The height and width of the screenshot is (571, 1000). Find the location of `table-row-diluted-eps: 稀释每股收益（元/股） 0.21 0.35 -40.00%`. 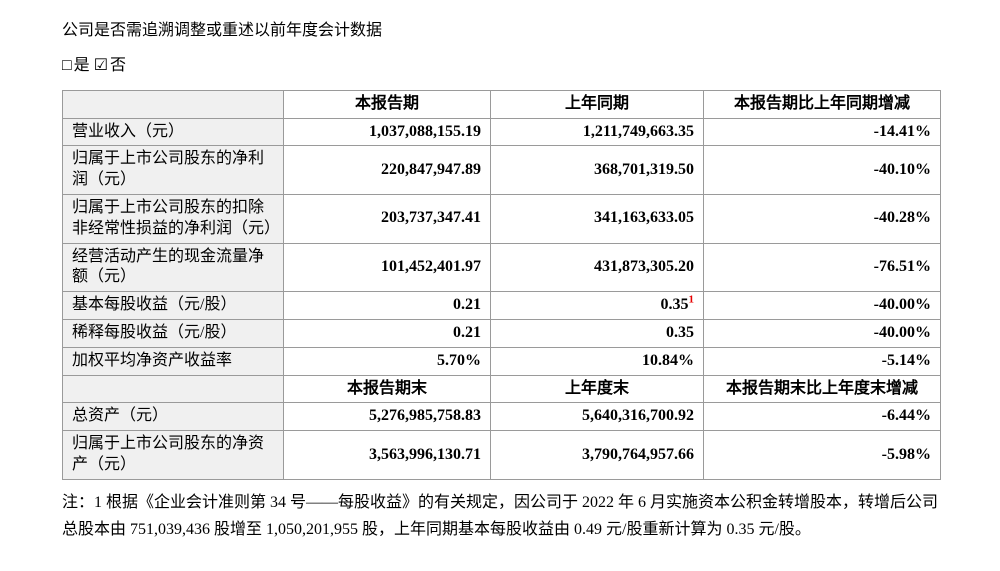

table-row-diluted-eps: 稀释每股收益（元/股） 0.21 0.35 -40.00% is located at coordinates (501, 333).